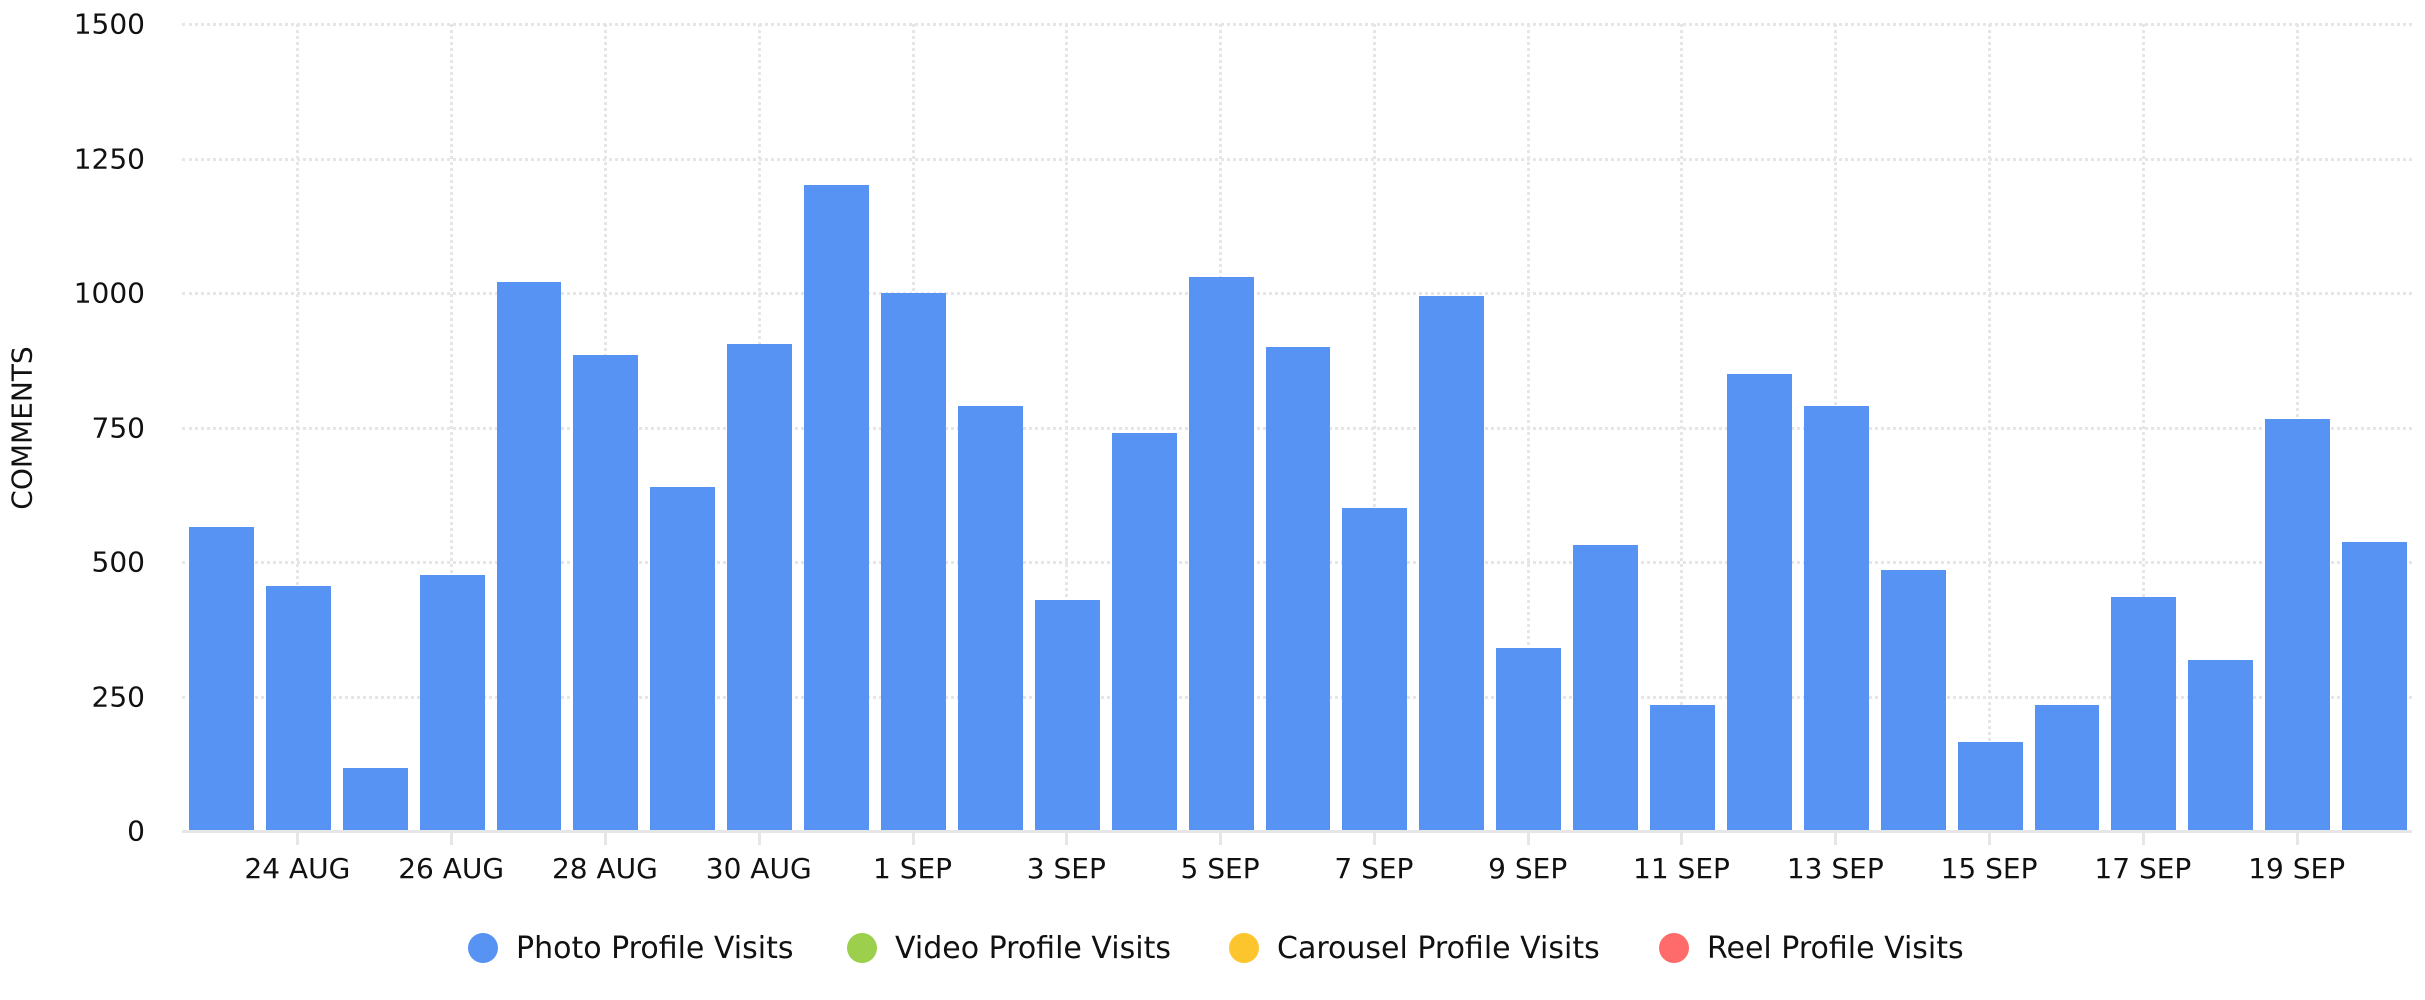  I want to click on legend-item-reel: Reel Profile Visits, so click(1811, 948).